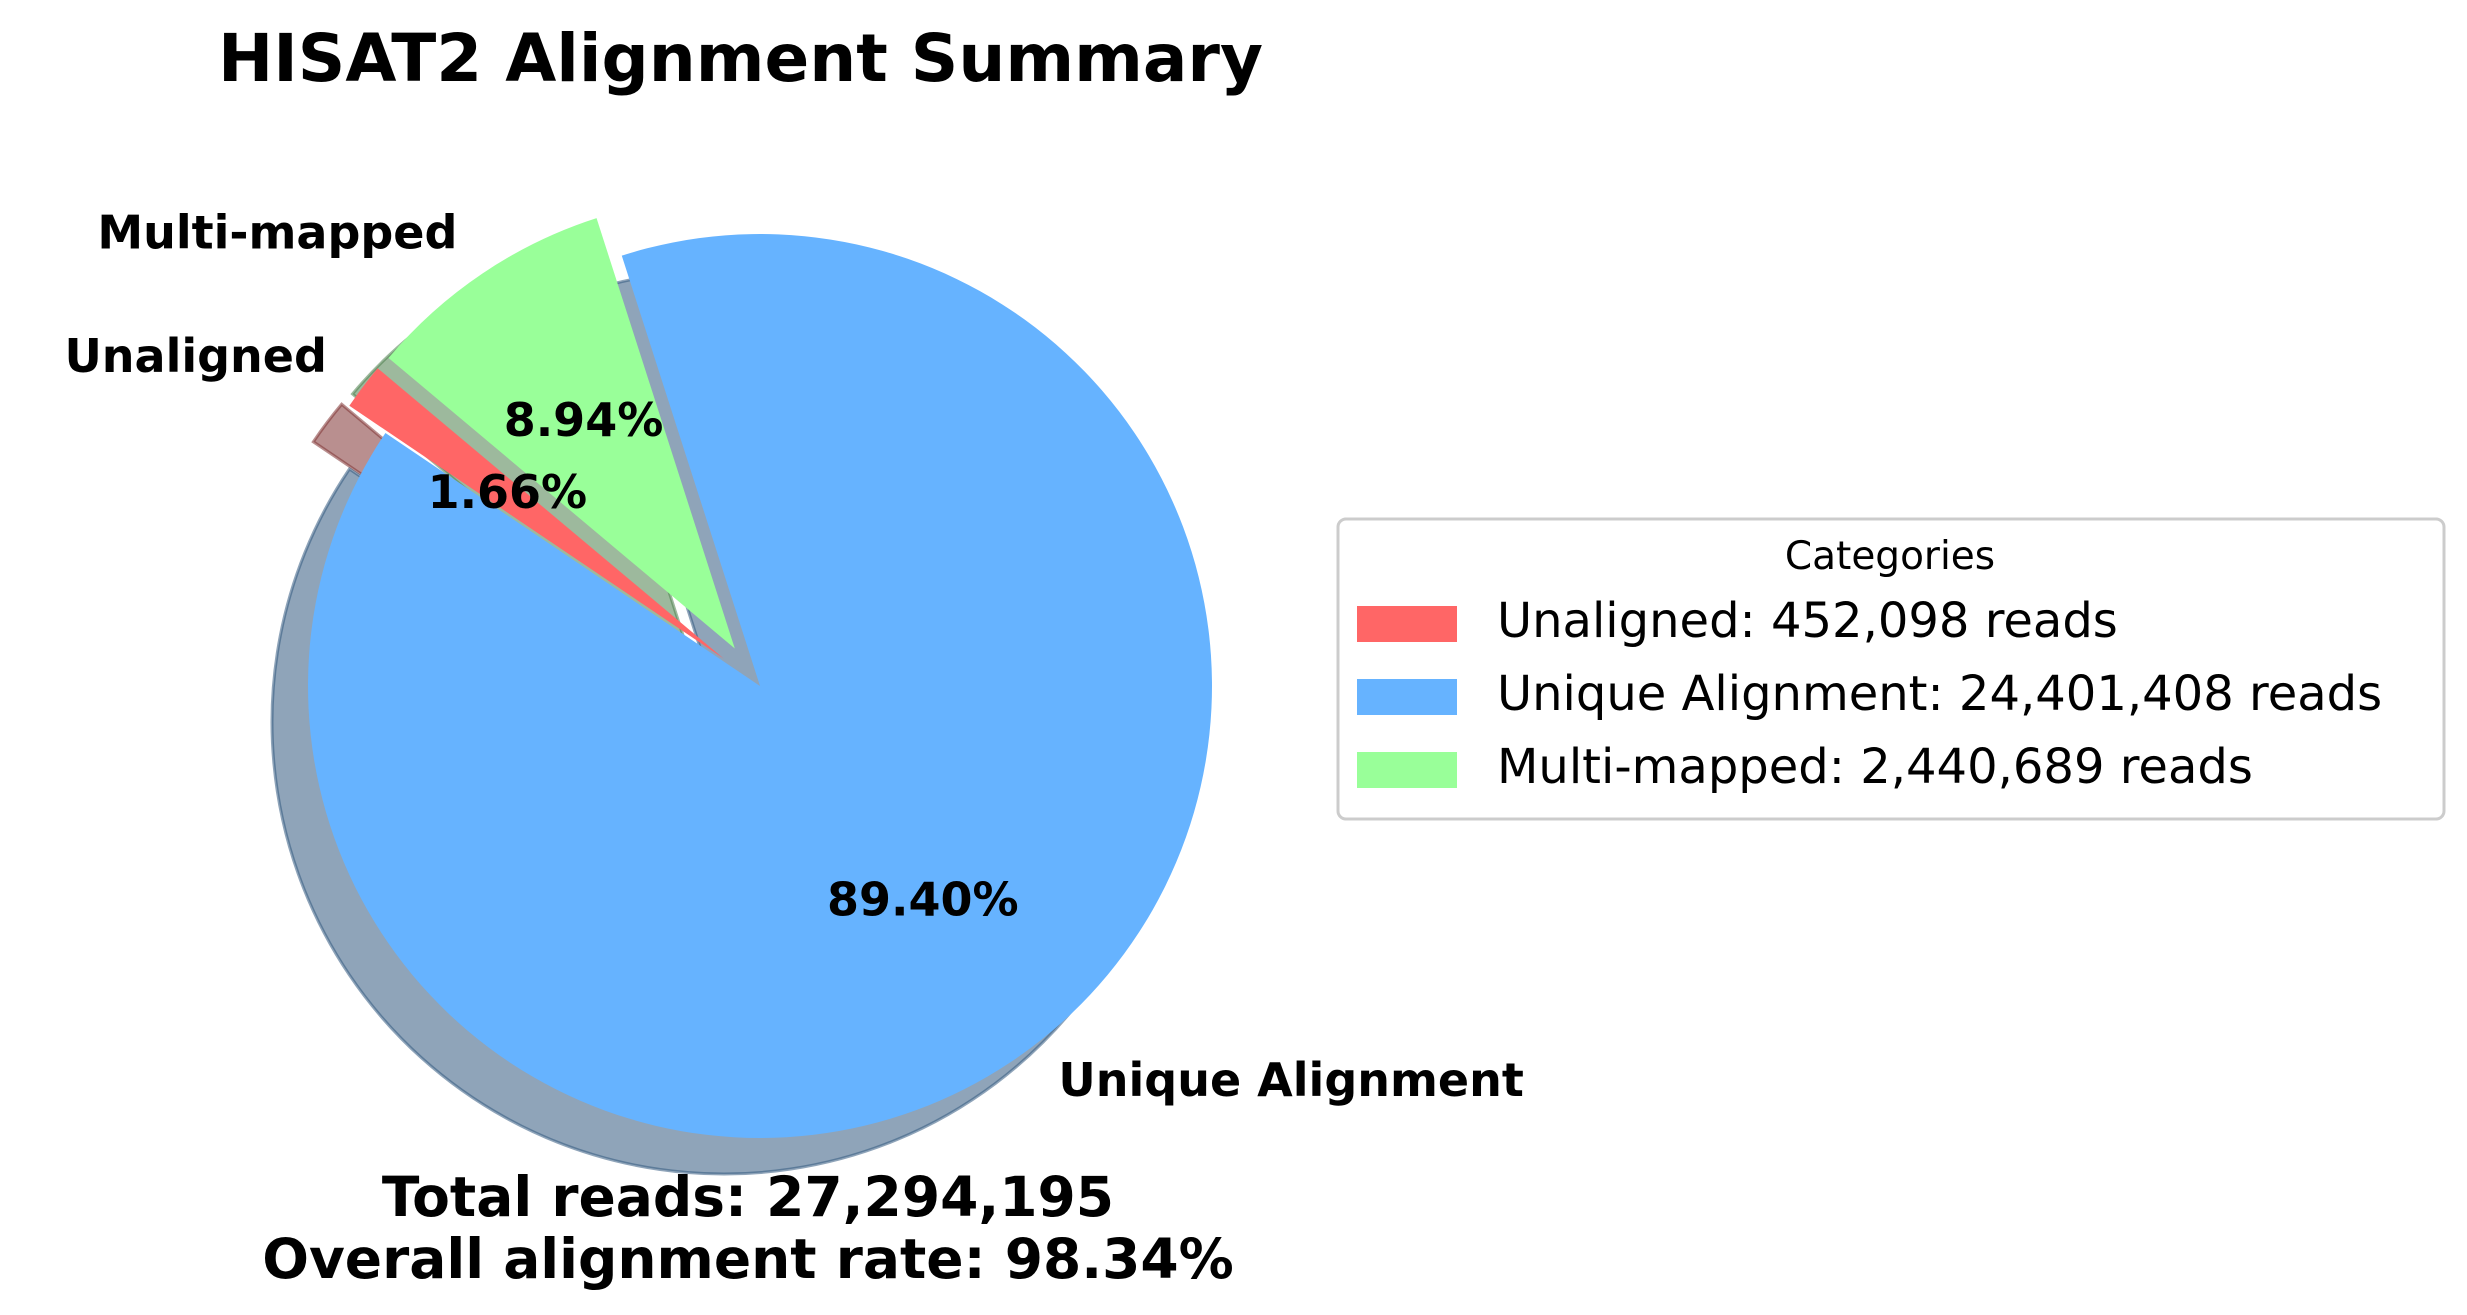 The height and width of the screenshot is (1315, 2467). I want to click on legend-title: Categories, so click(1890, 556).